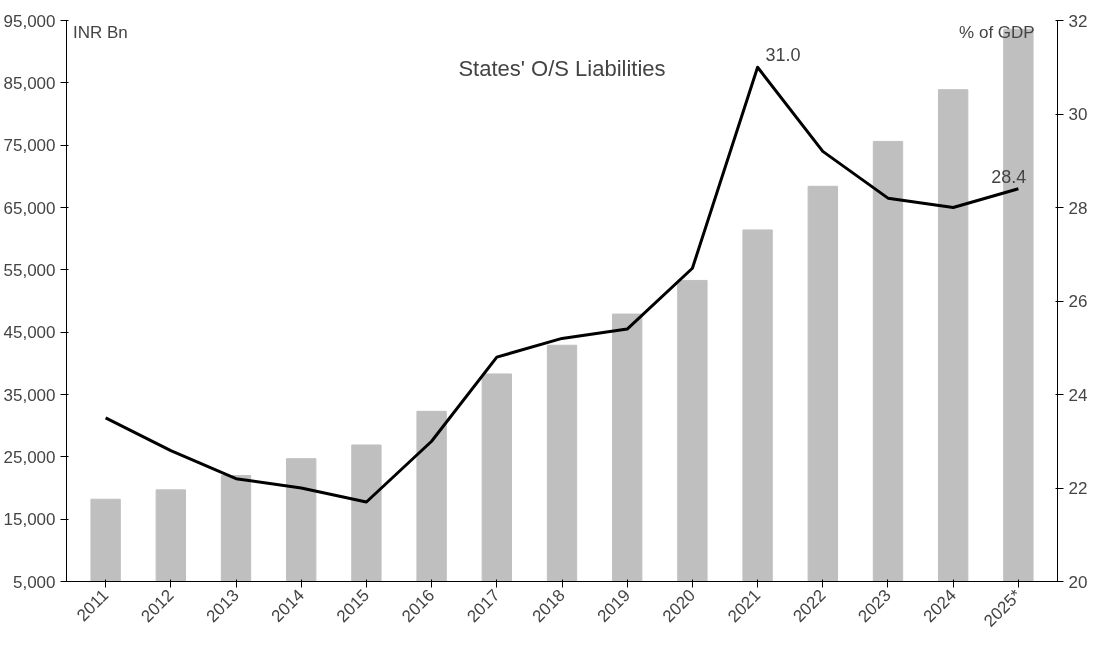 The height and width of the screenshot is (655, 1104). Describe the element at coordinates (29, 270) in the screenshot. I see `y-tick-label: 55,000` at that location.